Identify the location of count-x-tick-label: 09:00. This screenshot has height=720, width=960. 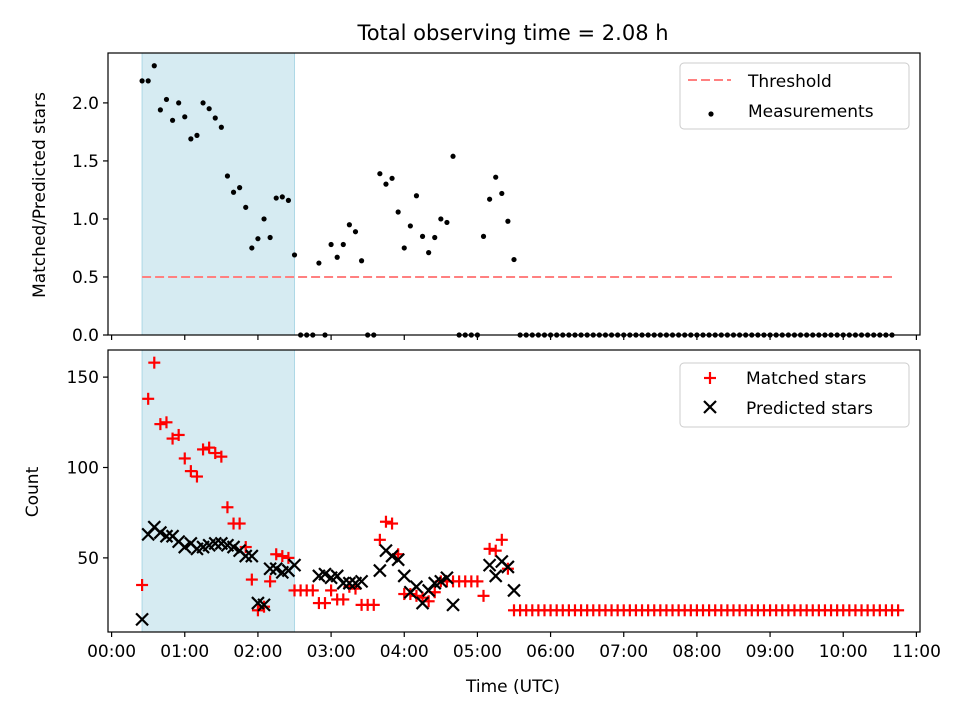
(770, 652).